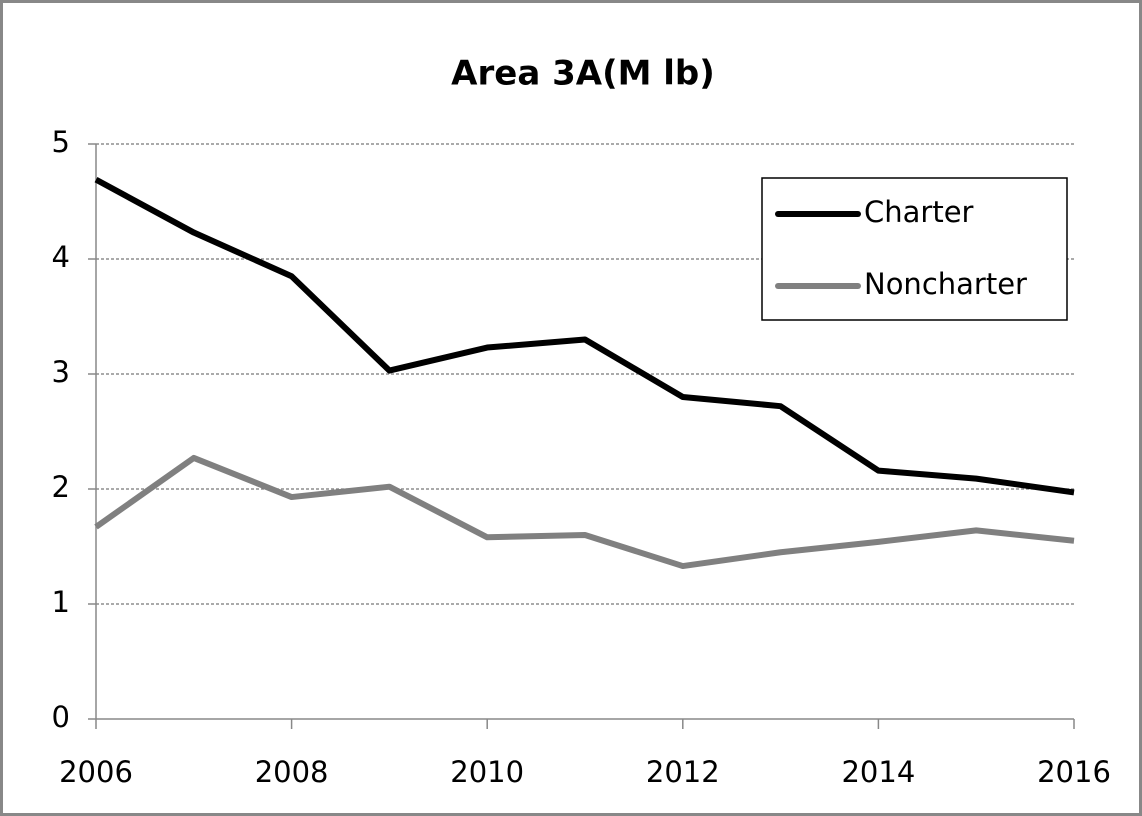 This screenshot has height=816, width=1142. Describe the element at coordinates (292, 772) in the screenshot. I see `x-tick-label: 2008` at that location.